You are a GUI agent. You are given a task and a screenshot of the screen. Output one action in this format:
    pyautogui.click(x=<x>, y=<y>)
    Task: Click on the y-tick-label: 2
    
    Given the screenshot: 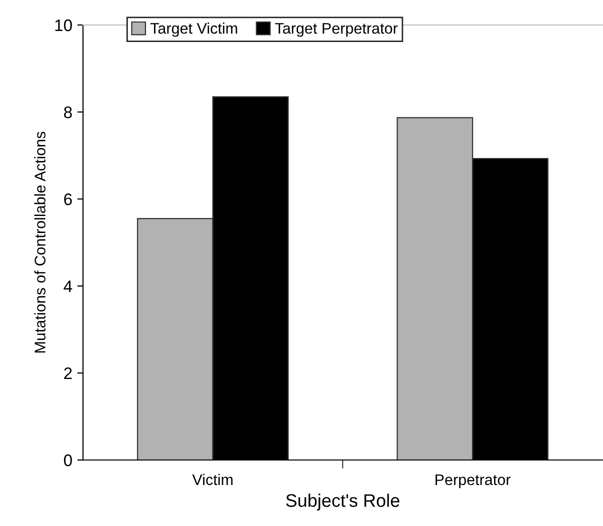 What is the action you would take?
    pyautogui.click(x=68, y=373)
    